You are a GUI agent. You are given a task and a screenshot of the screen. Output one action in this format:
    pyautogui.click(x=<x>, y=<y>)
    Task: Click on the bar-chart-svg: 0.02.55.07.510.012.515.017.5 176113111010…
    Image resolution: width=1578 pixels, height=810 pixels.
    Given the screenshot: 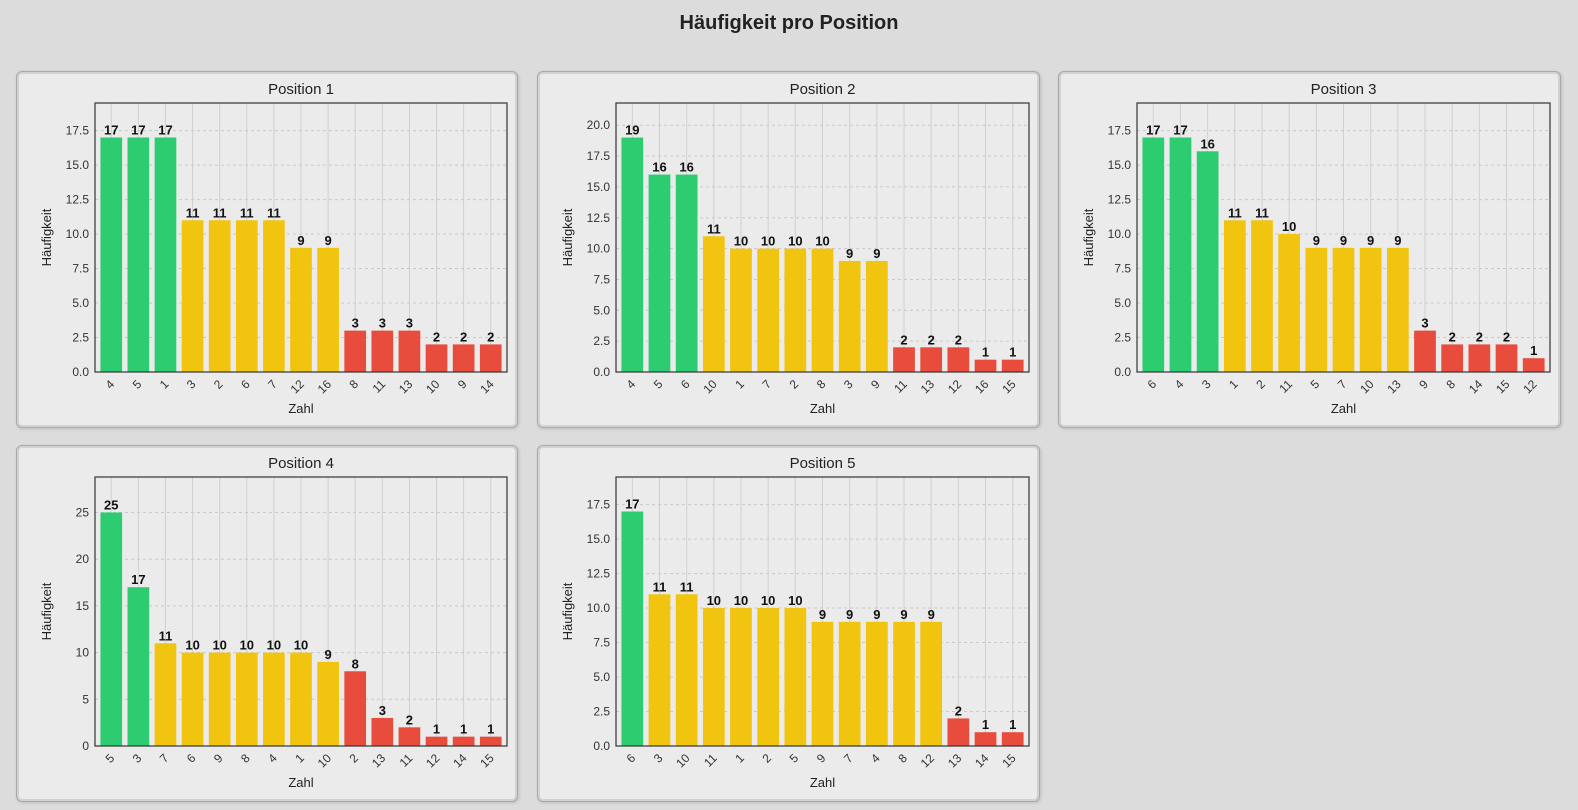 What is the action you would take?
    pyautogui.click(x=795, y=622)
    